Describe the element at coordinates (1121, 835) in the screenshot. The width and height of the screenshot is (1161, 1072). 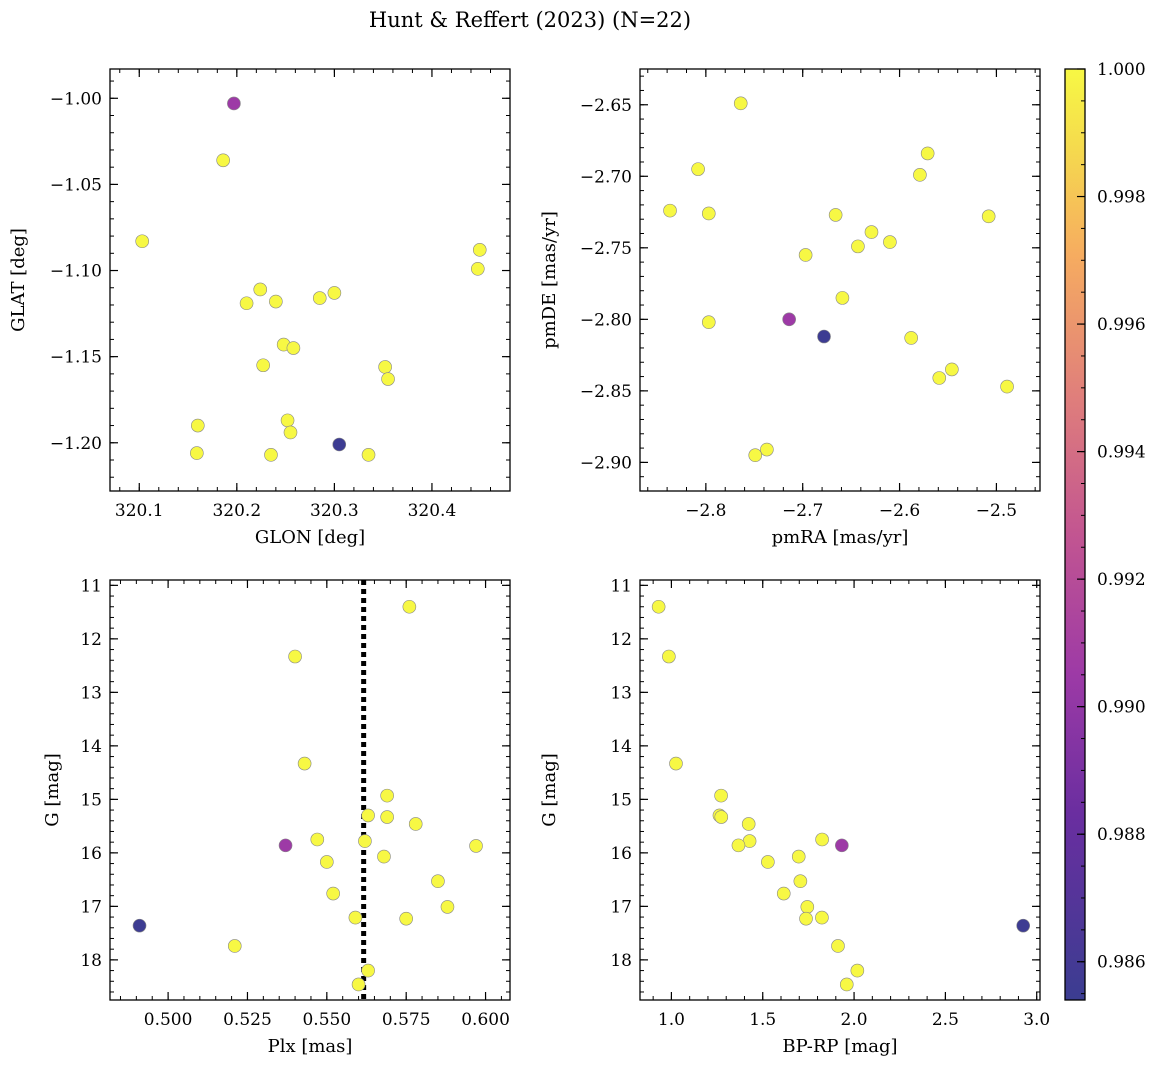
I see `colorbar-tick-label: 0.988` at that location.